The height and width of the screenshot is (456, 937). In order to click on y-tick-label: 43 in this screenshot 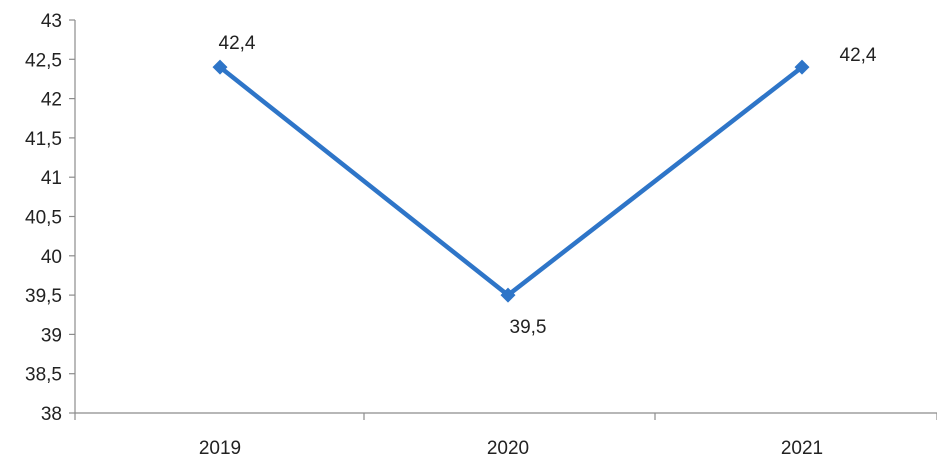, I will do `click(51, 21)`.